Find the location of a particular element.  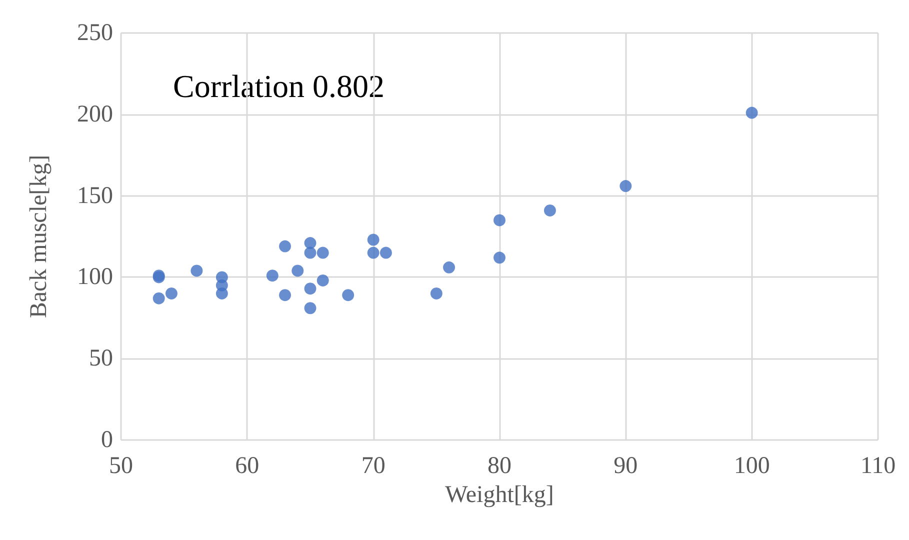

x-axis-title: Weight[kg] is located at coordinates (499, 495).